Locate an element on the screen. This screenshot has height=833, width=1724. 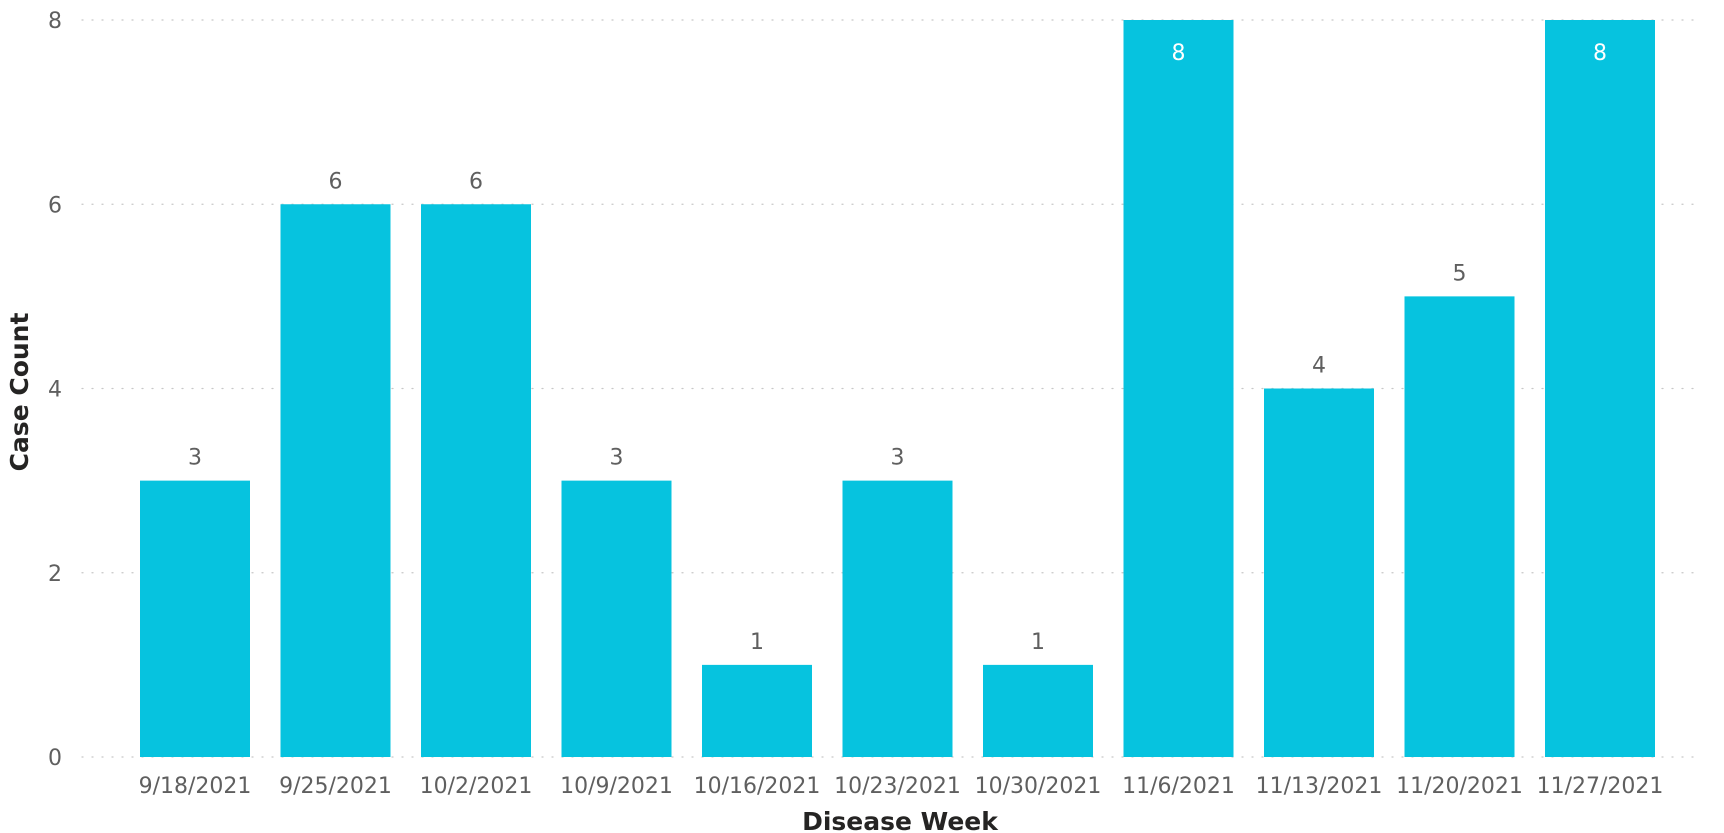
y-axis-ticks: 0 2 4 6 8 is located at coordinates (55, 390).